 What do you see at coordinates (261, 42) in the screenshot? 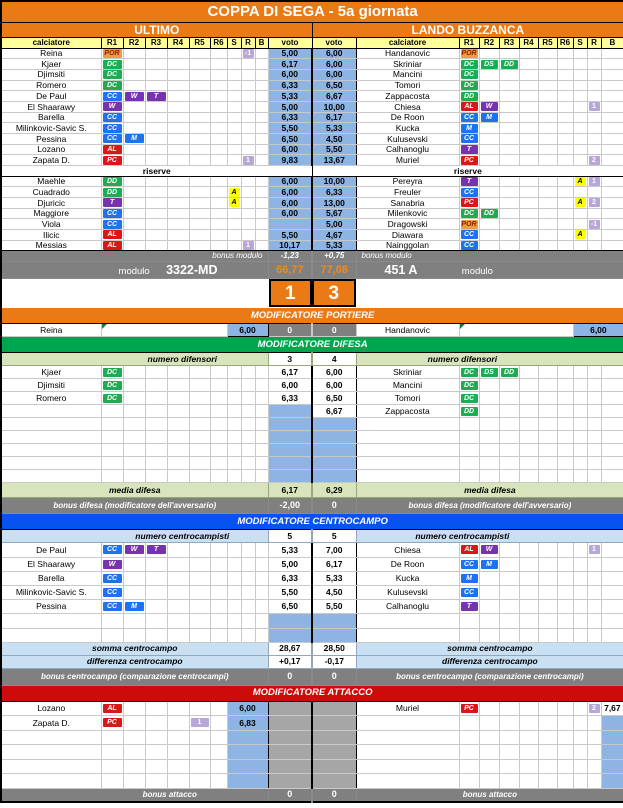
I see `column-header: B` at bounding box center [261, 42].